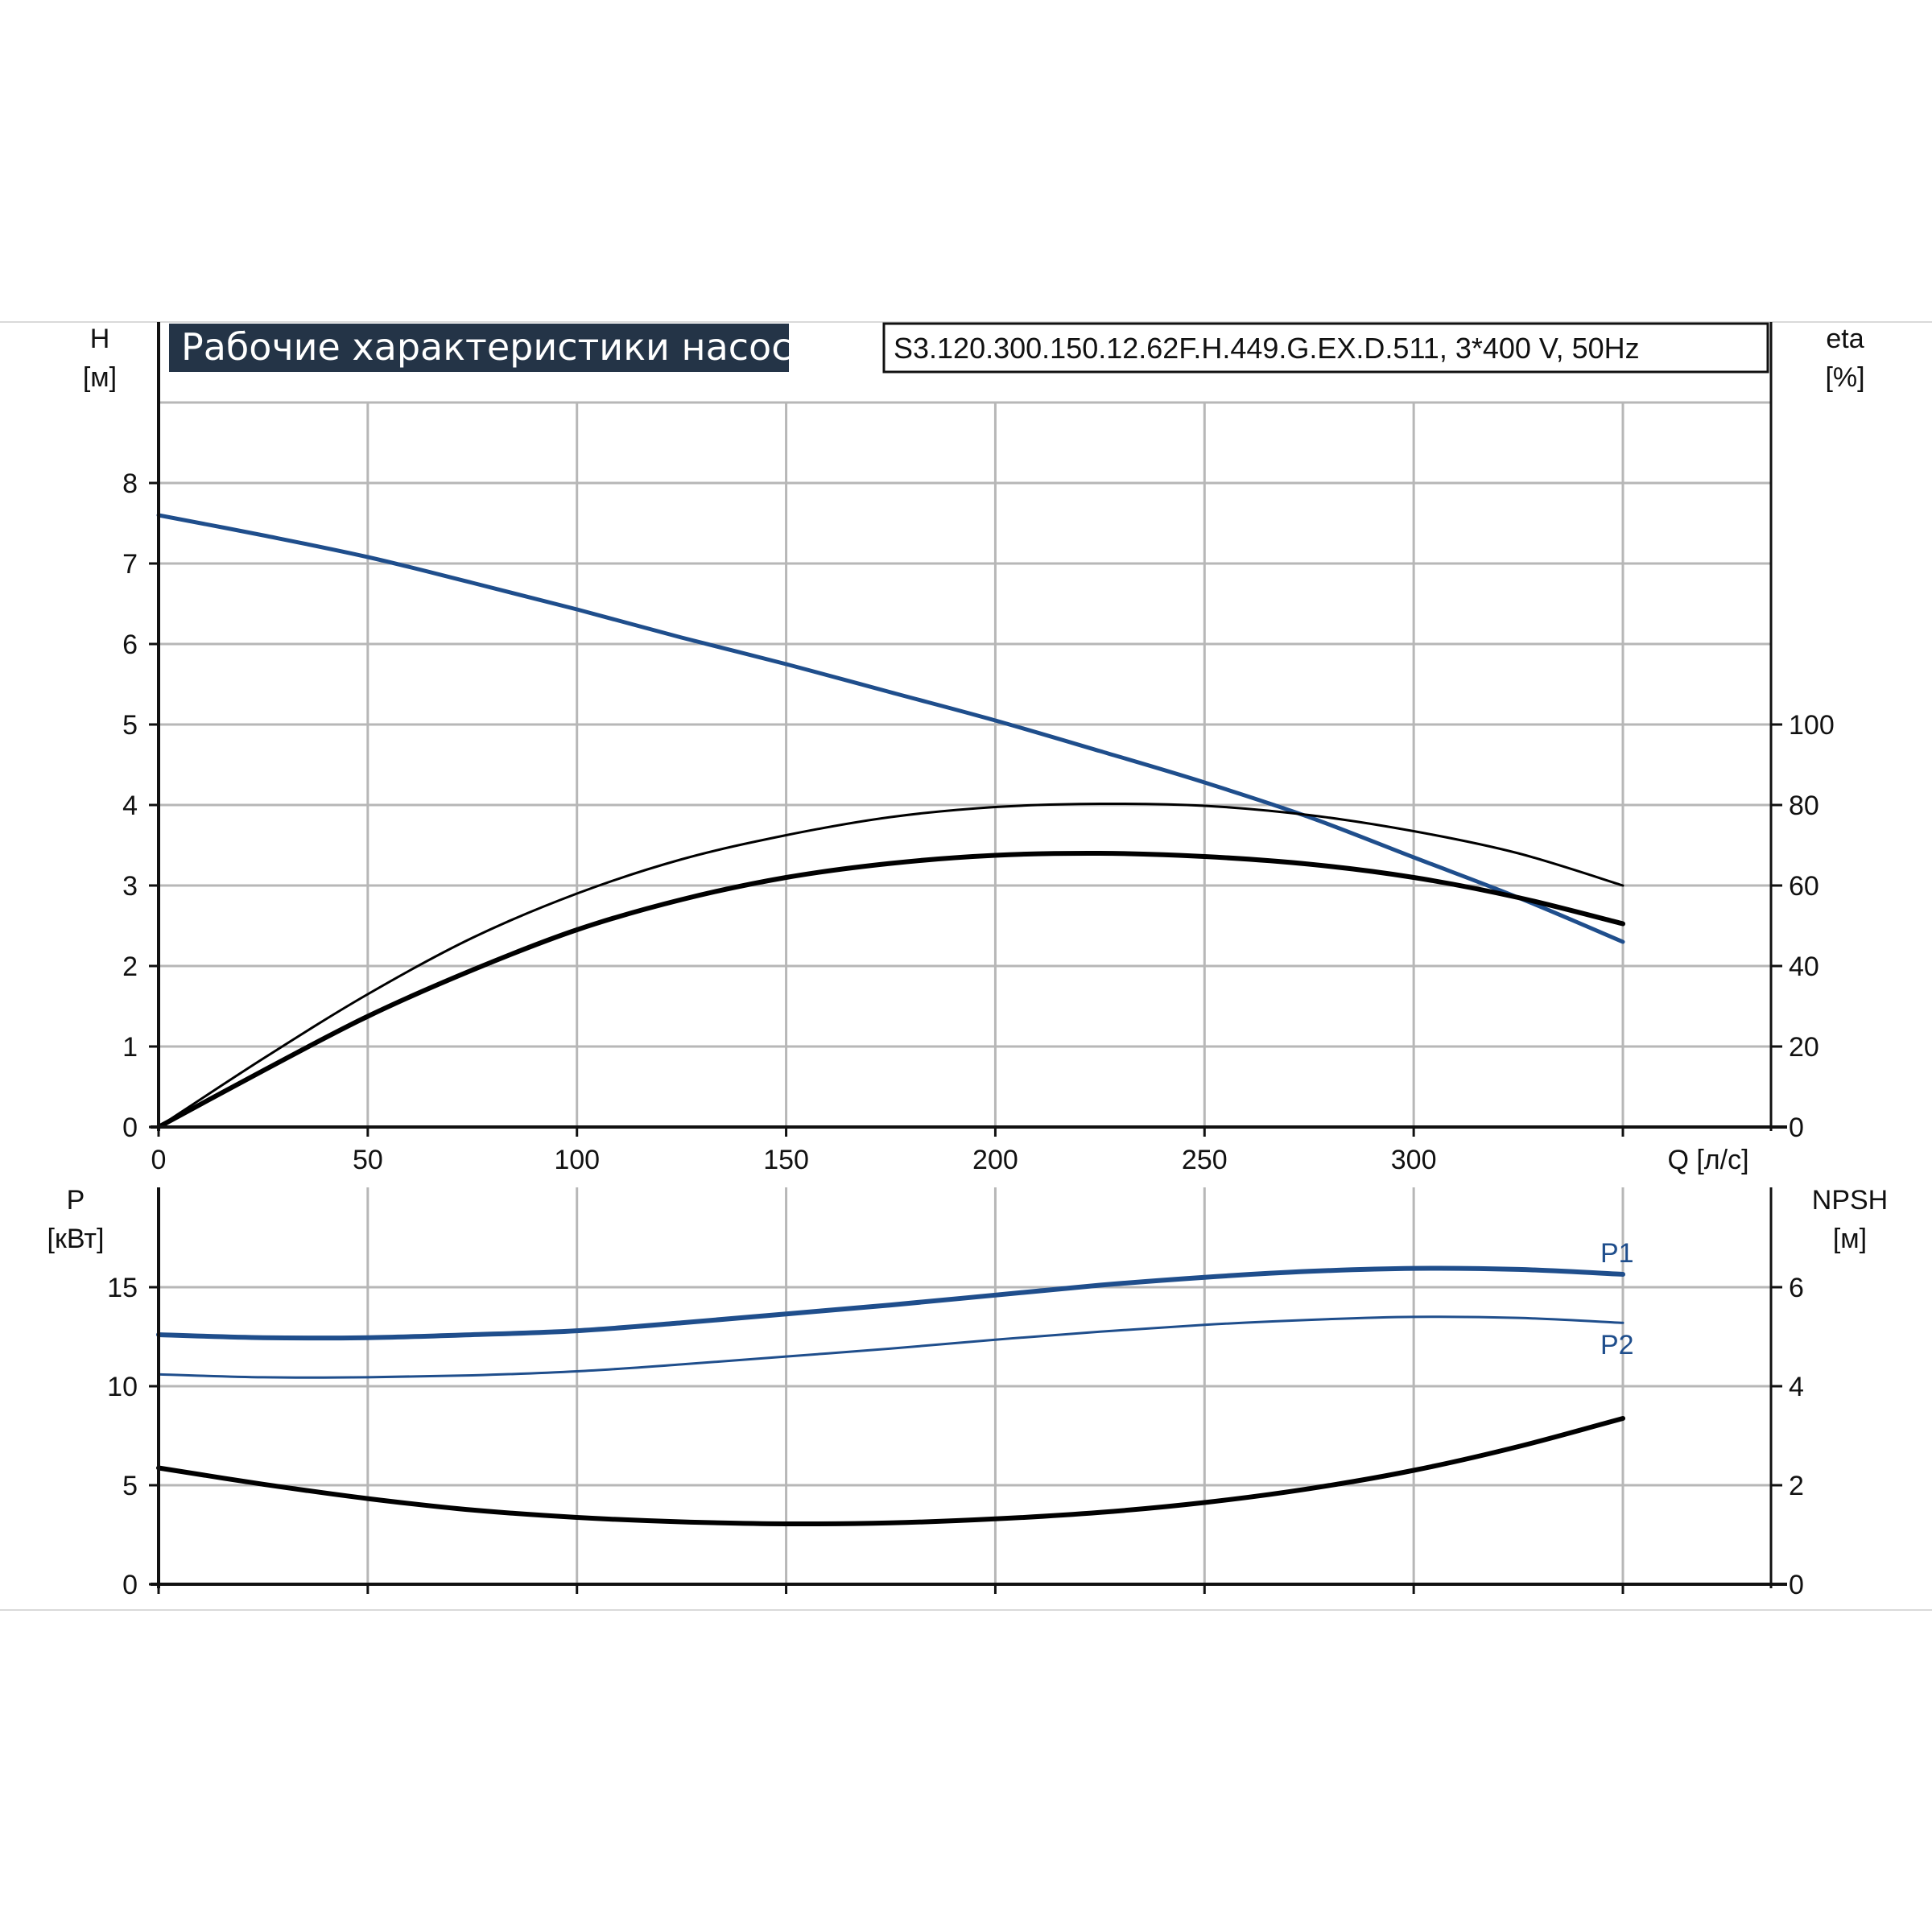 This screenshot has height=1932, width=1932. I want to click on top-right-axis-unit: [%], so click(1845, 377).